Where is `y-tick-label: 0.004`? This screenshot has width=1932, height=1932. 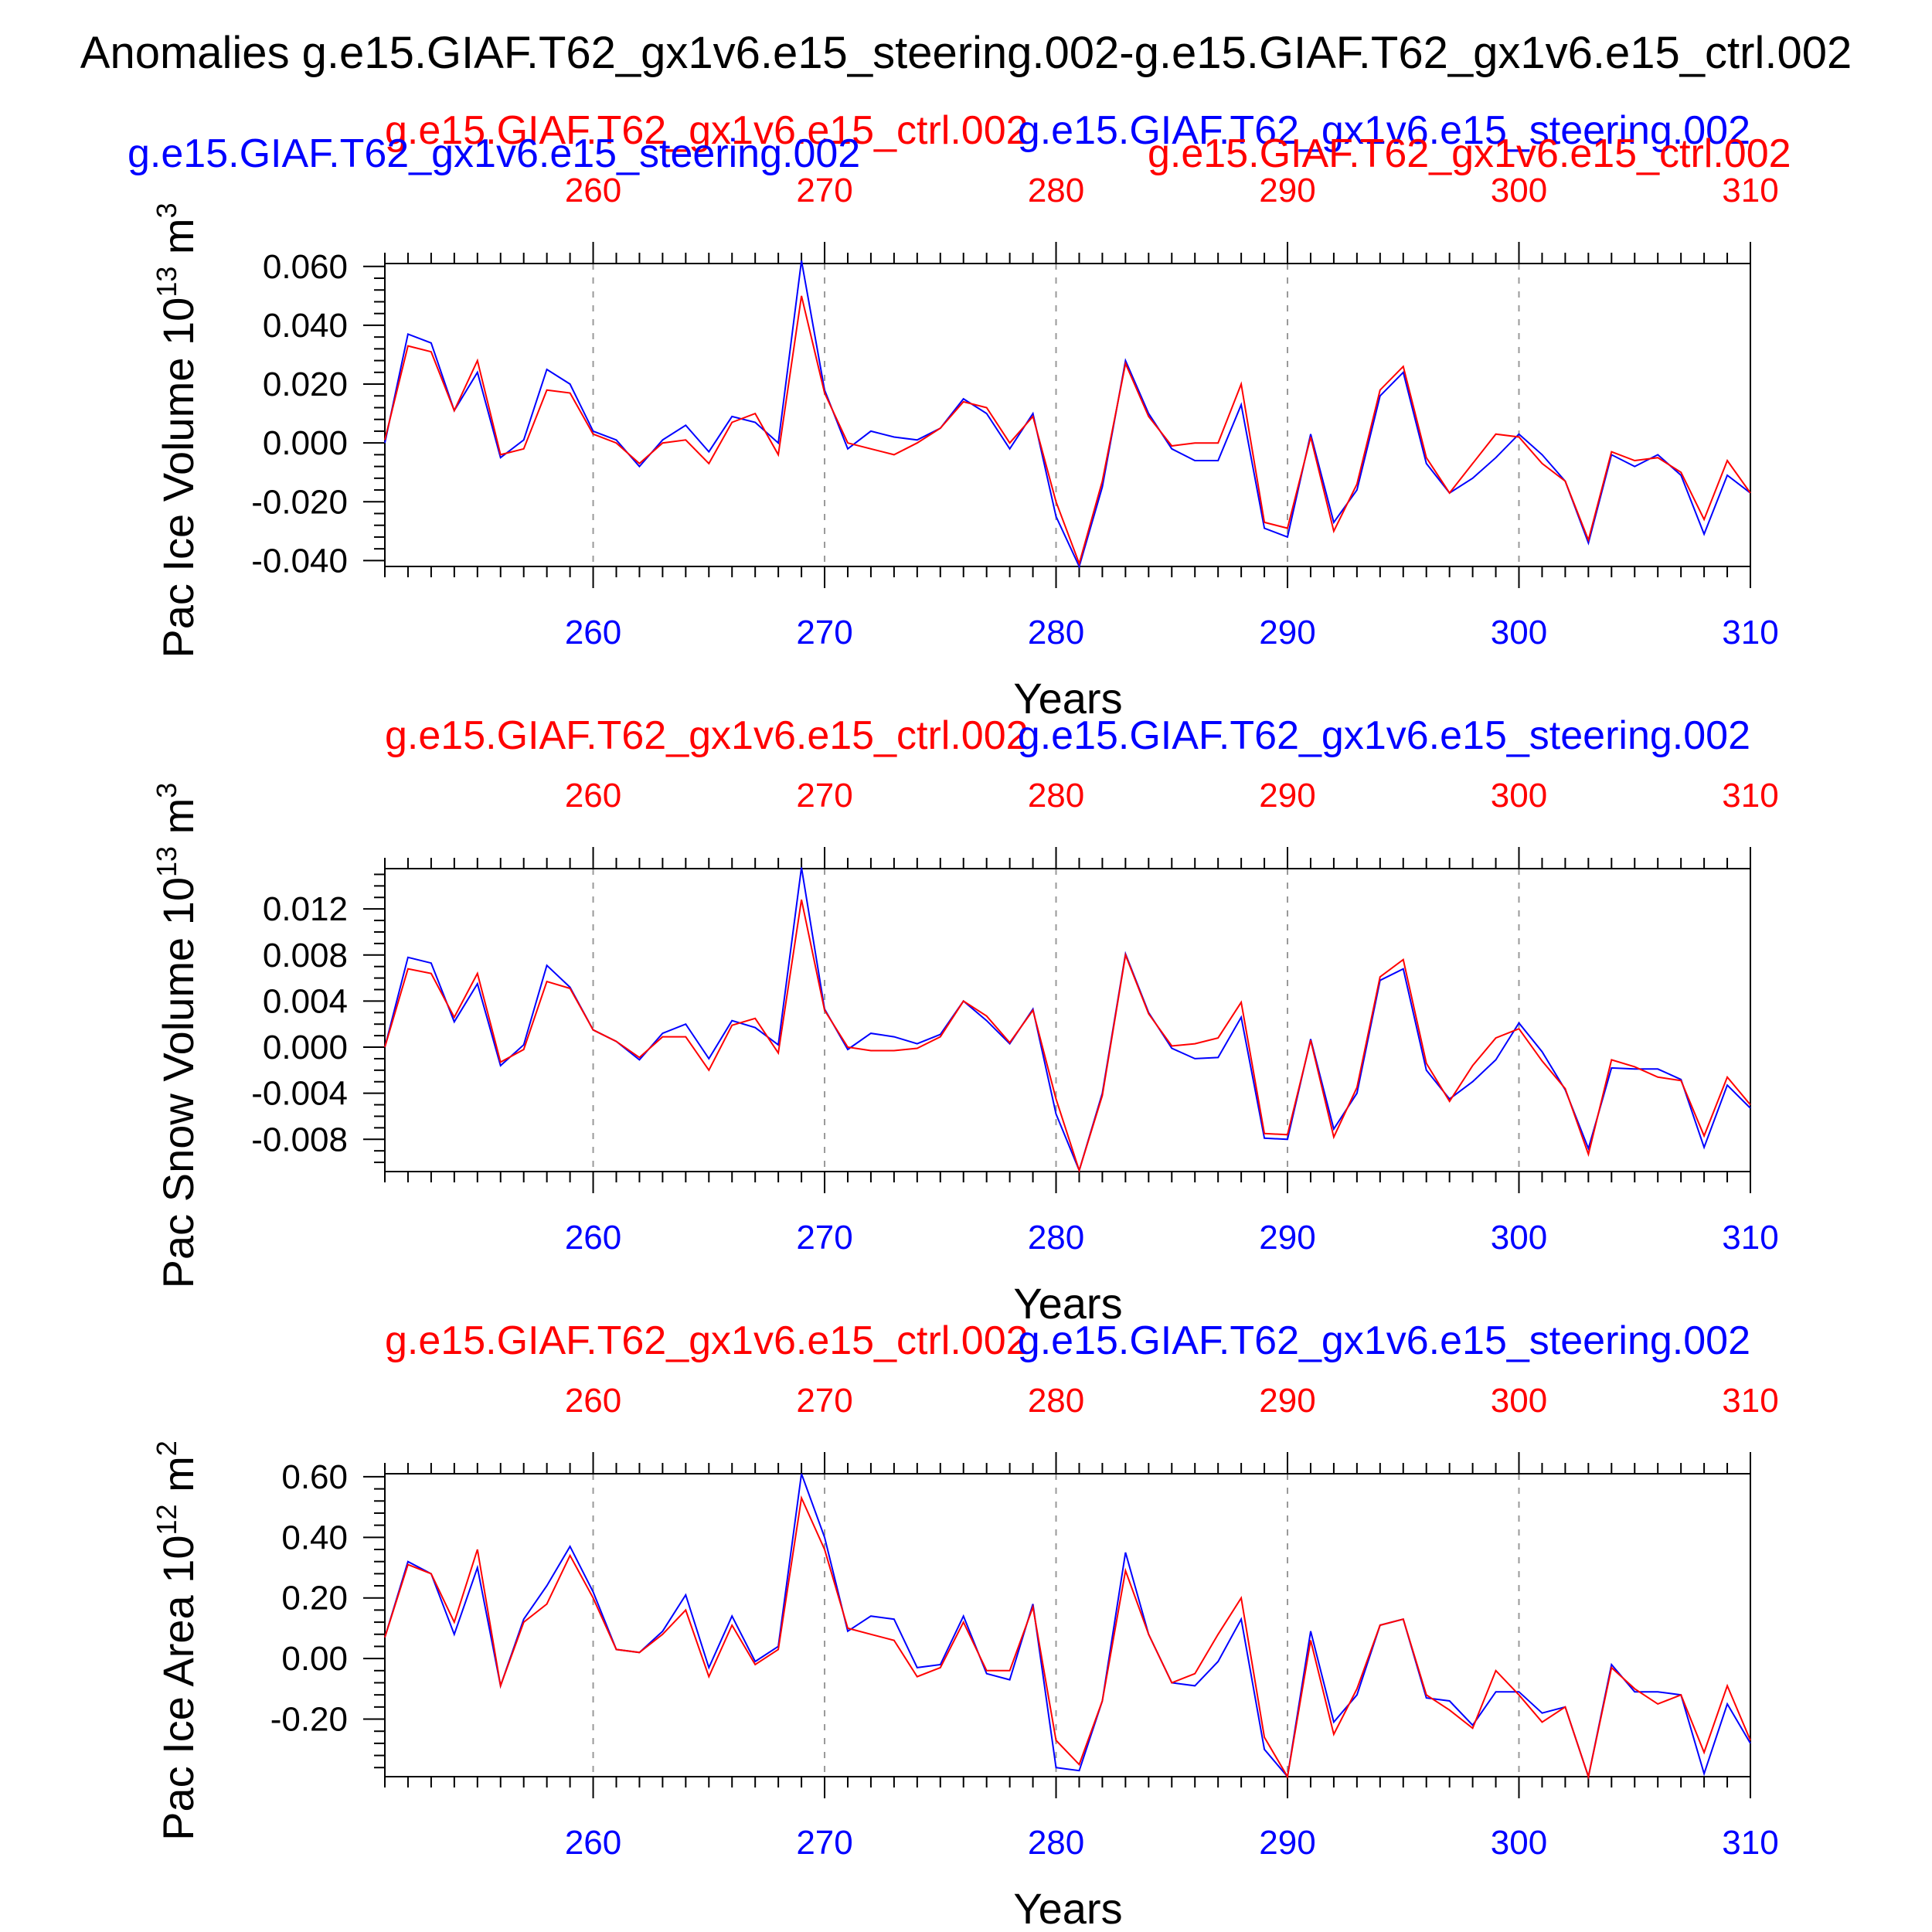 y-tick-label: 0.004 is located at coordinates (305, 1001).